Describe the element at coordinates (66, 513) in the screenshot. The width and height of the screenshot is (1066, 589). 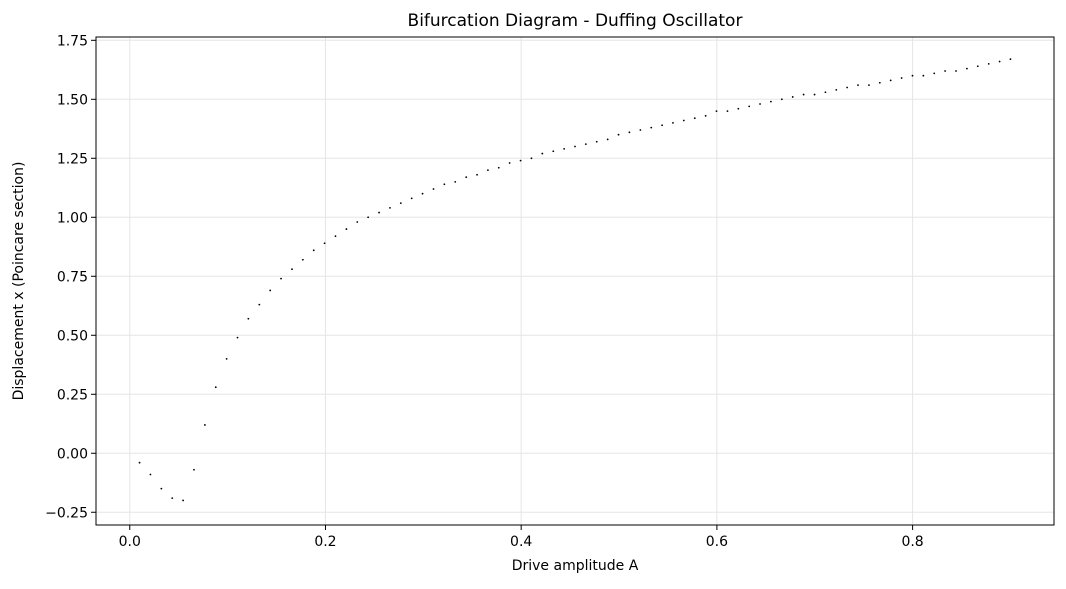
I see `y-tick-label: −0.25` at that location.